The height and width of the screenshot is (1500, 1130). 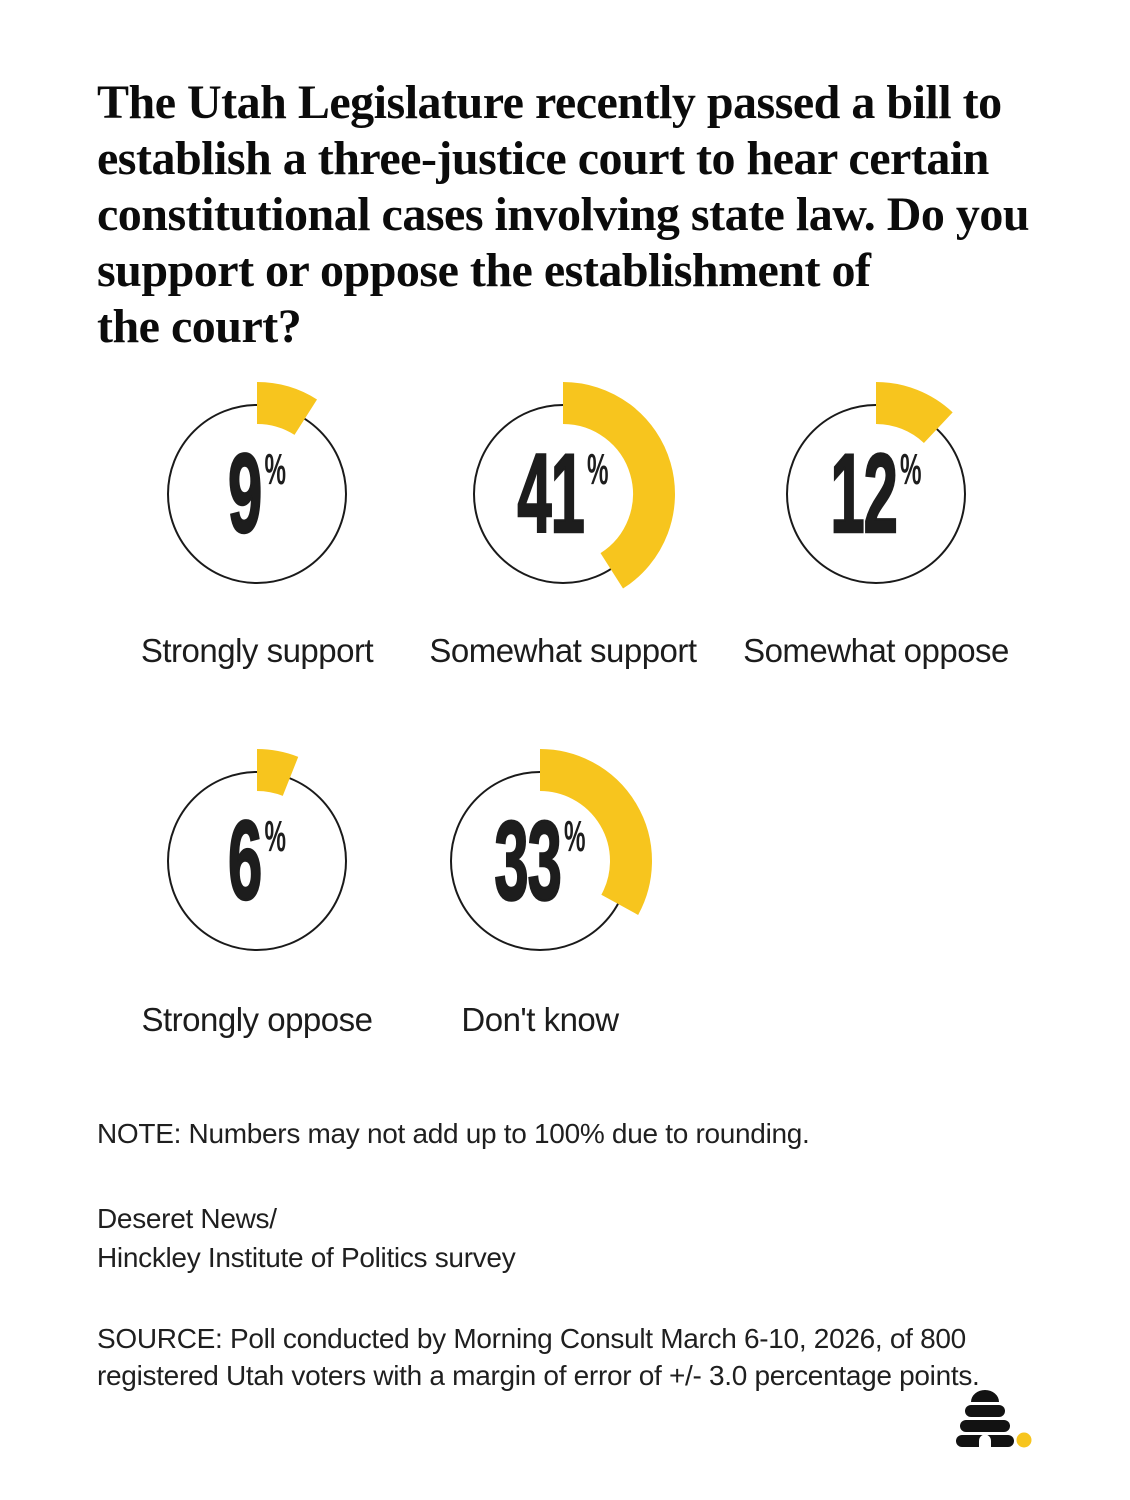 I want to click on donut-chart-strongly-oppose: 6 %, so click(x=257, y=861).